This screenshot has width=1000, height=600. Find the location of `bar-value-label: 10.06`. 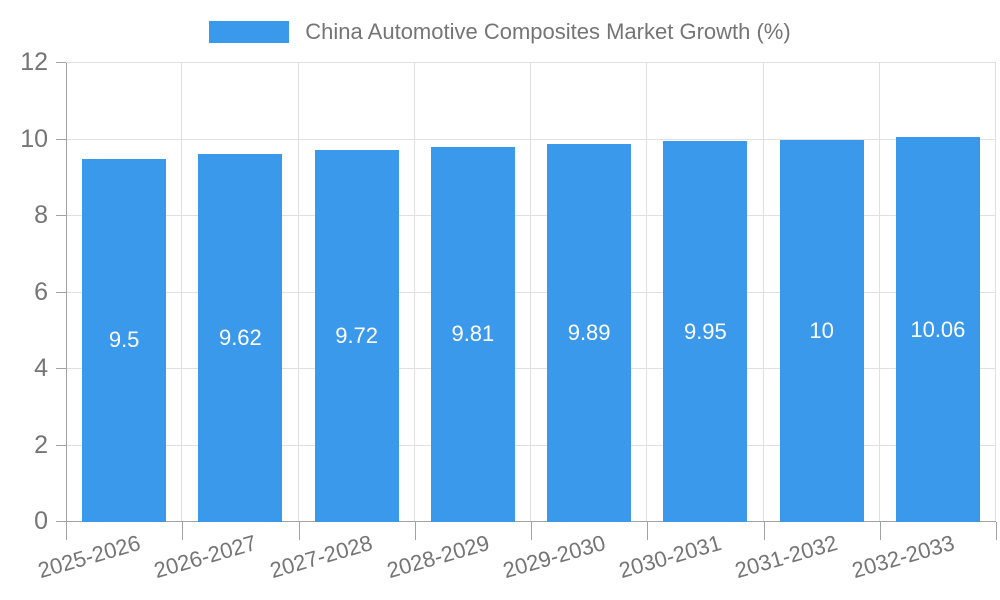

bar-value-label: 10.06 is located at coordinates (938, 329).